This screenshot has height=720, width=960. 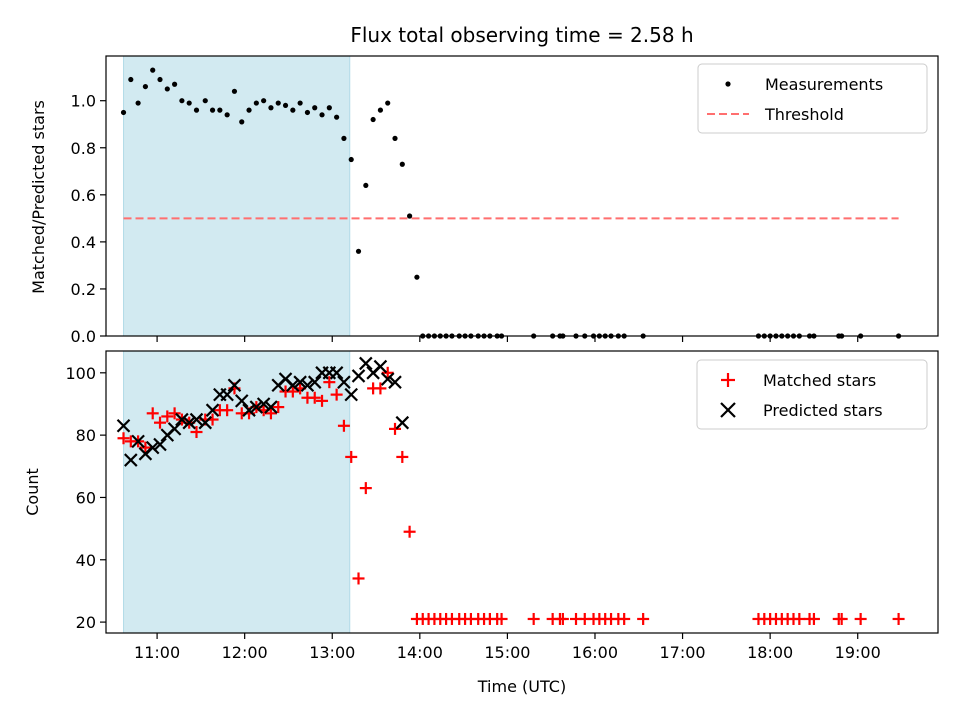 I want to click on x-tick-label-5: 16:00, so click(x=595, y=652).